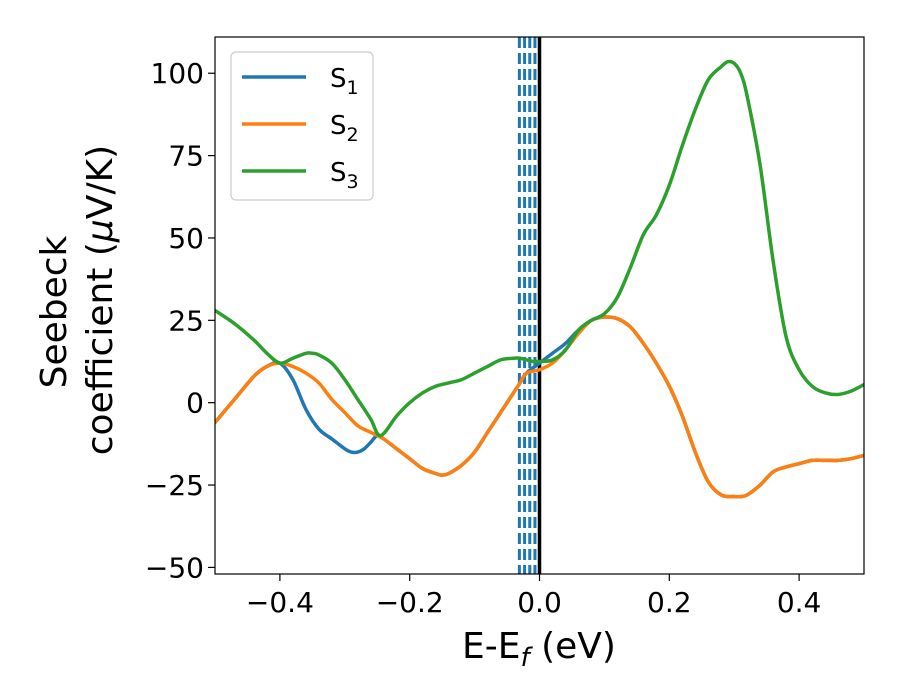 This screenshot has width=900, height=700. I want to click on x-axis-ticks: −0.4 −0.2 0.0 0.2 0.4, so click(533, 596).